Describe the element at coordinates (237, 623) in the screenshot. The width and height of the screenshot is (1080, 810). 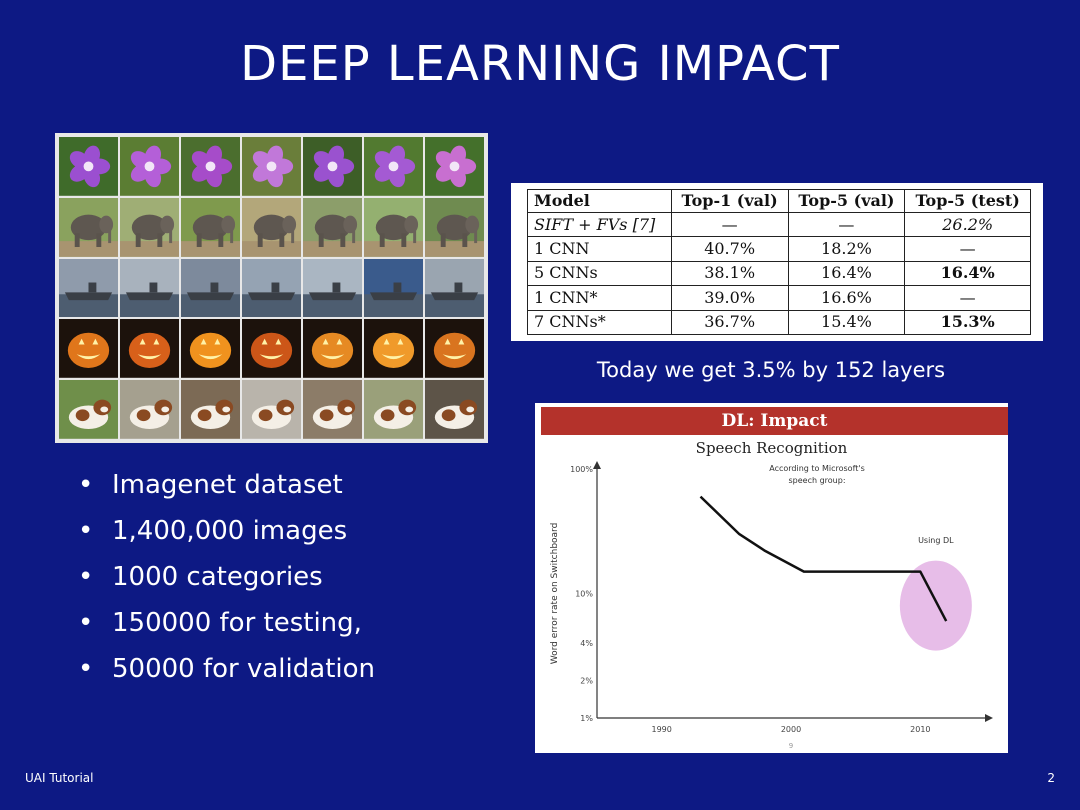
I see `bullet-text: 150000 for testing,` at that location.